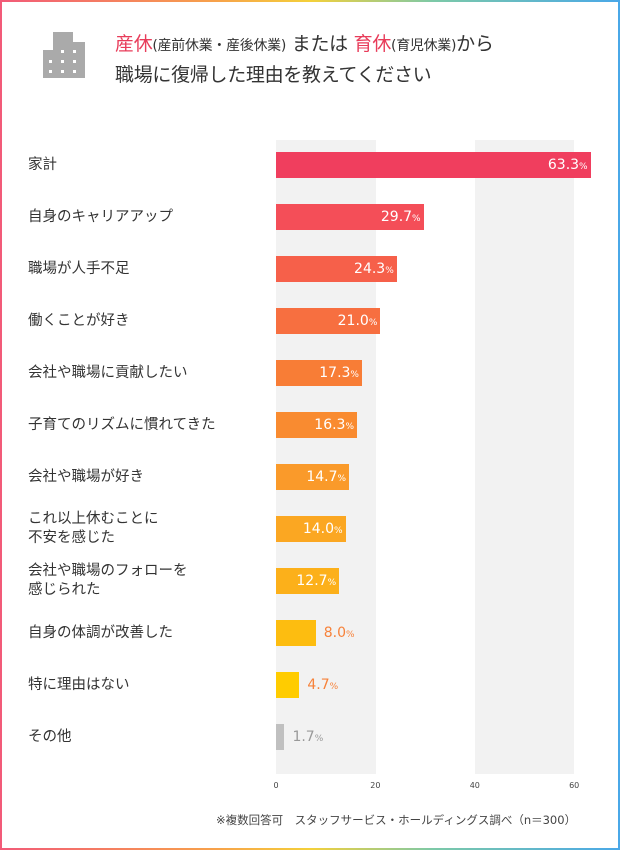  I want to click on value-label: 4.7%, so click(323, 685).